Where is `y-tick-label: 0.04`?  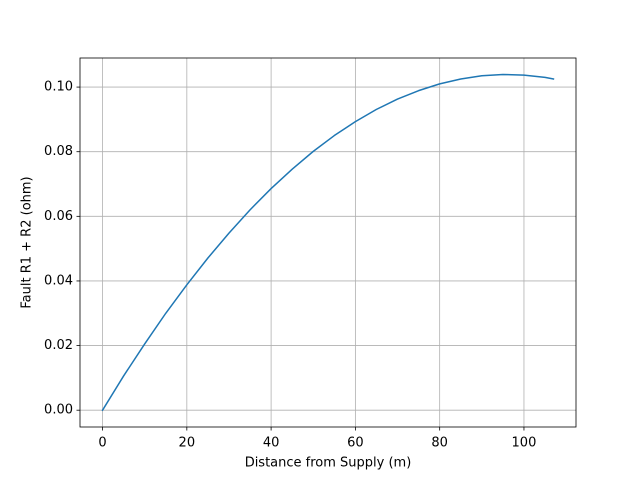 y-tick-label: 0.04 is located at coordinates (58, 280).